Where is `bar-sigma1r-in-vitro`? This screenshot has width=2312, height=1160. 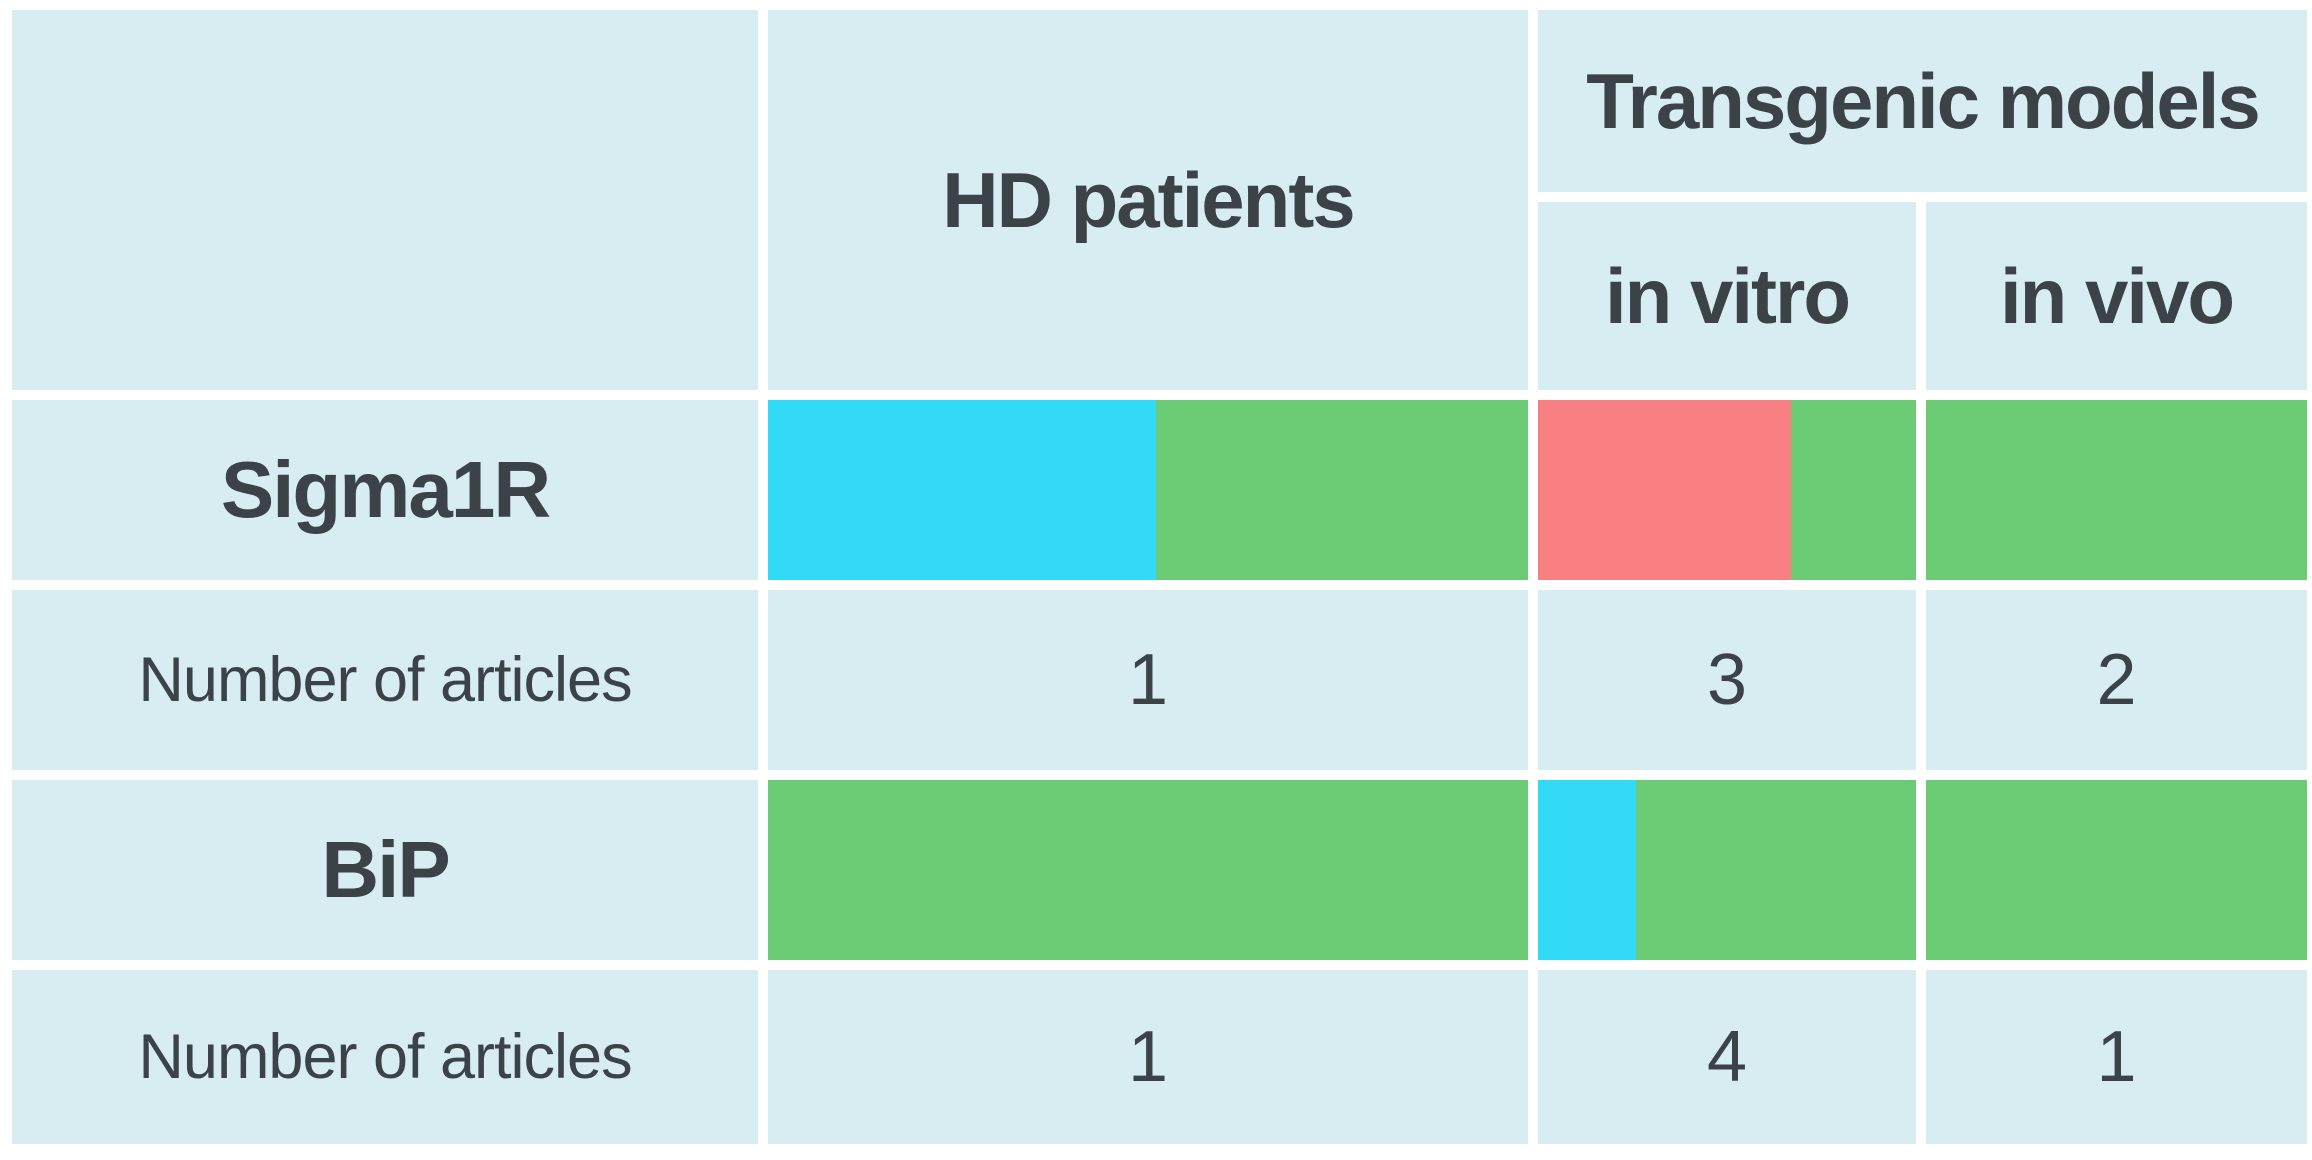 bar-sigma1r-in-vitro is located at coordinates (1727, 490).